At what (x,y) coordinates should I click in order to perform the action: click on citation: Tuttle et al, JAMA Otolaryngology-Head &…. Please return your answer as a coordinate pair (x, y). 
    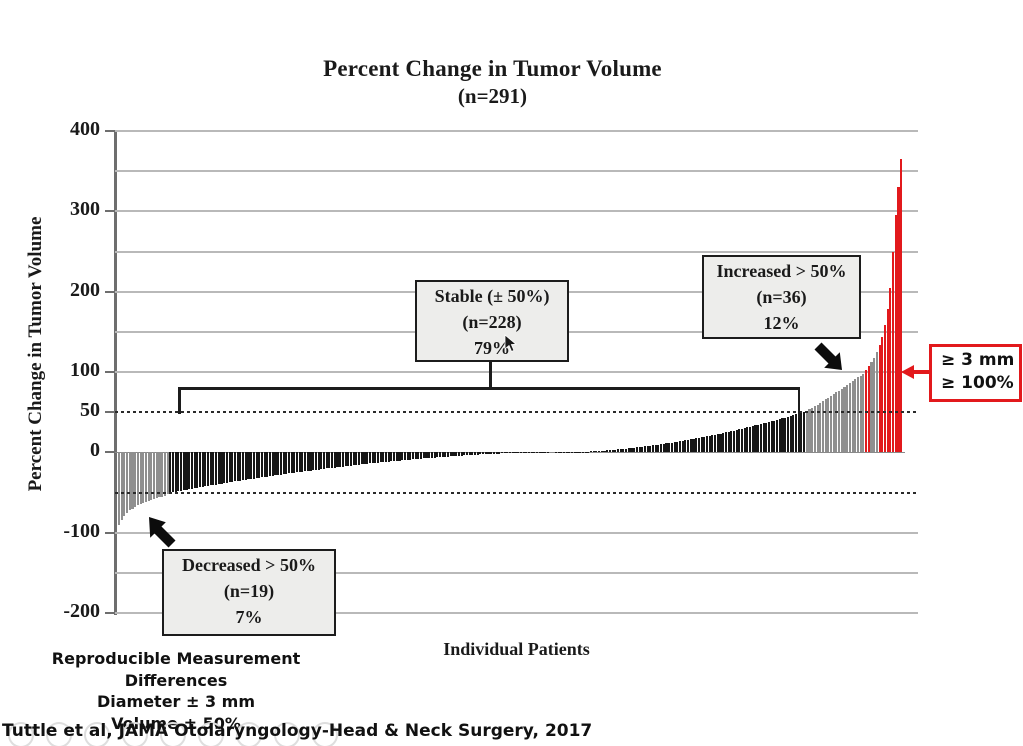
    Looking at the image, I should click on (297, 731).